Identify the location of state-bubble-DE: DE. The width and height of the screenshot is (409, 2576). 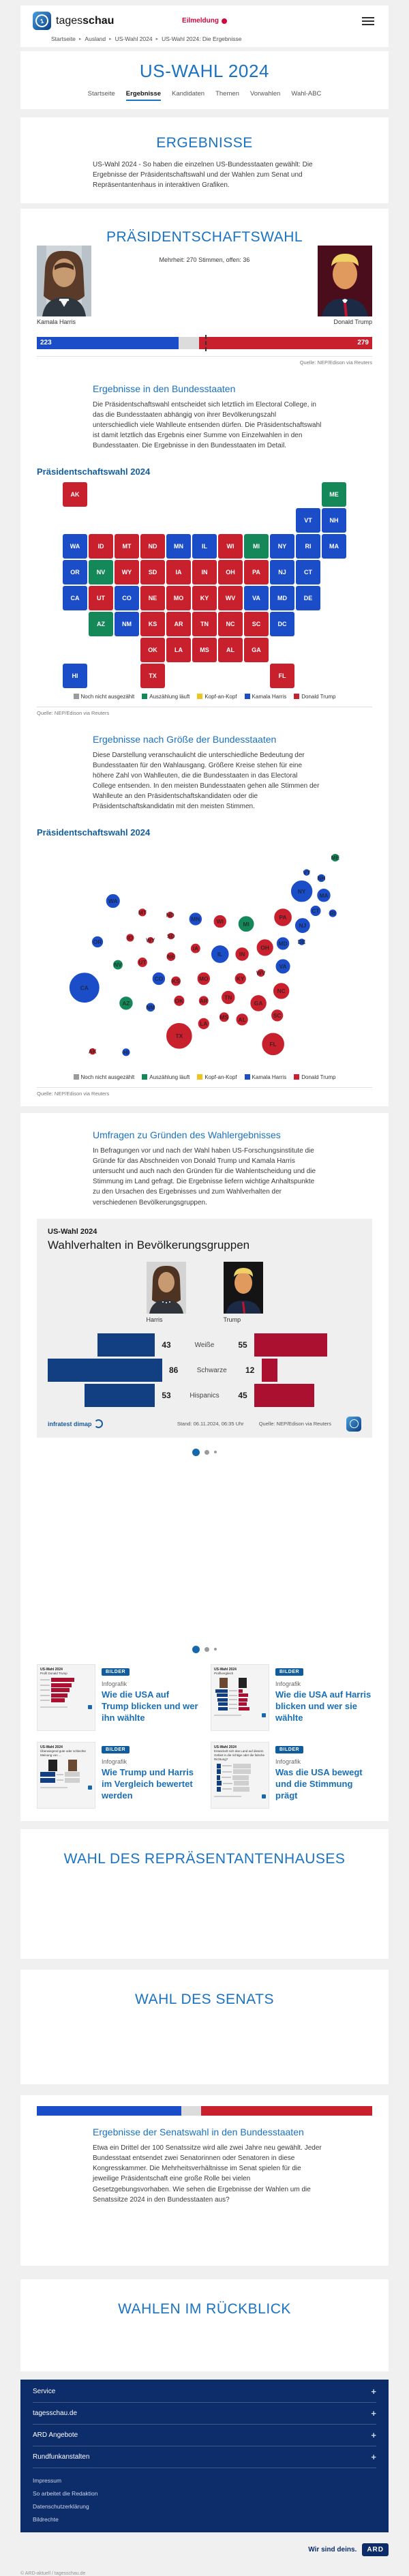
(302, 941).